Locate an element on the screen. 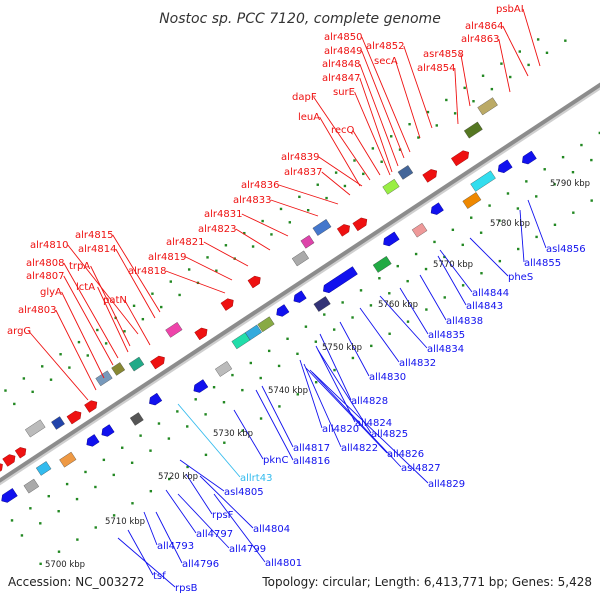 The height and width of the screenshot is (600, 600). forward-gene-label: alr4849 is located at coordinates (343, 51).